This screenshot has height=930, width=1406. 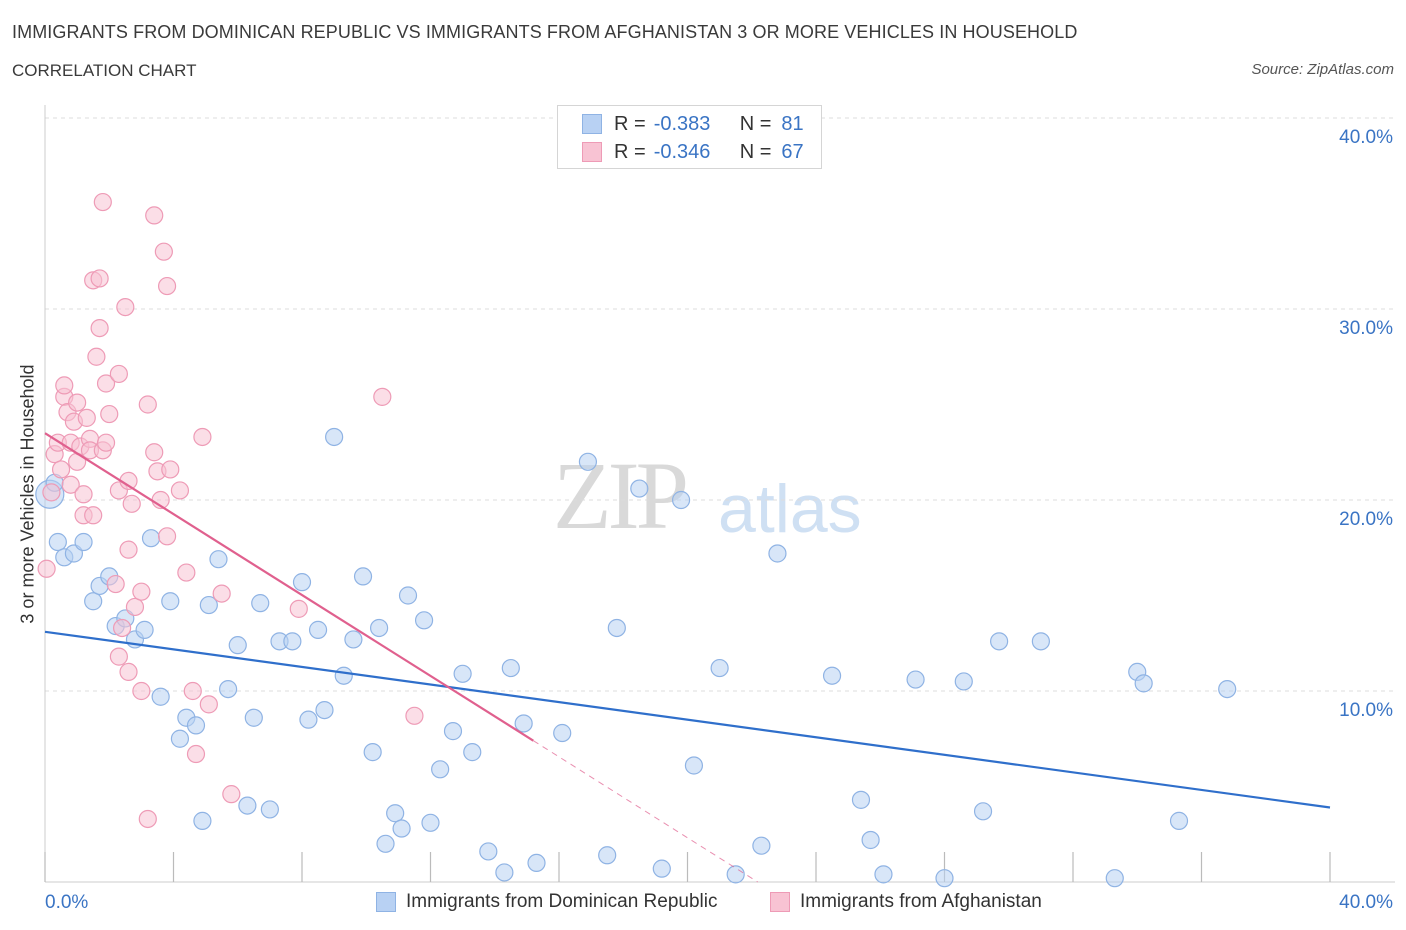 I want to click on legend-row-dominican: R = -0.383 N = 81, so click(x=693, y=124).